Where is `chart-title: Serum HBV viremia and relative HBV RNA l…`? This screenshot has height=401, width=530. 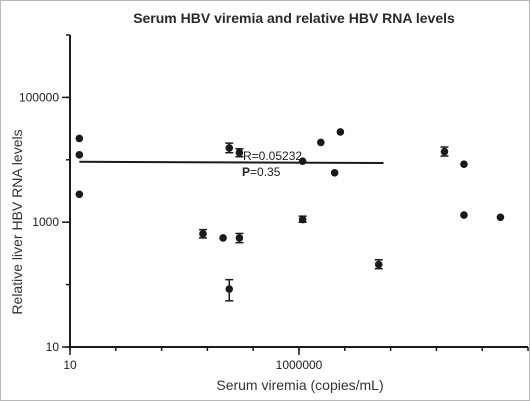
chart-title: Serum HBV viremia and relative HBV RNA l… is located at coordinates (294, 18).